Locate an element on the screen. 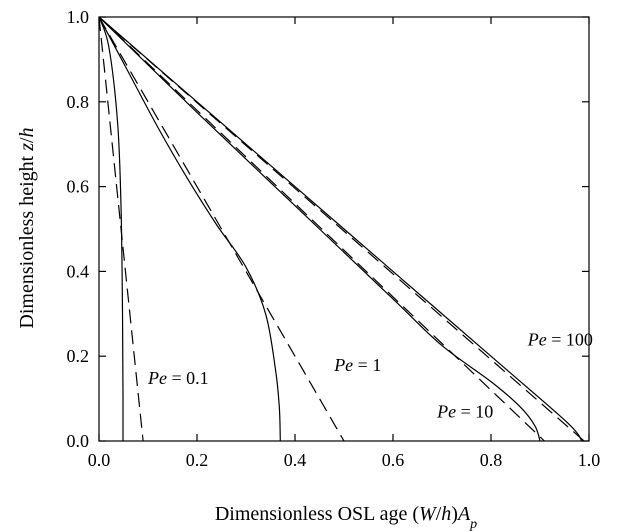  annotation-pe-10: Pe = 10 is located at coordinates (464, 412).